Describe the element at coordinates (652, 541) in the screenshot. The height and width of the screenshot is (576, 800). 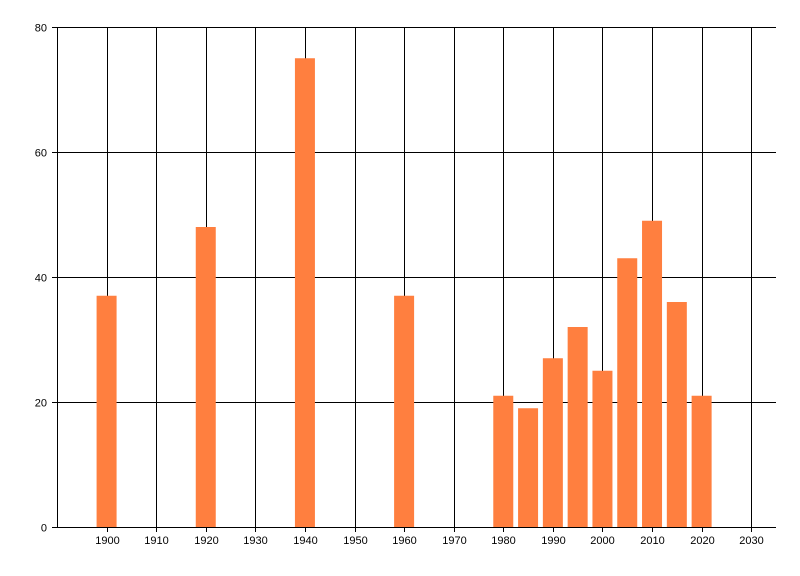
I see `x-tick-label: 2010` at that location.